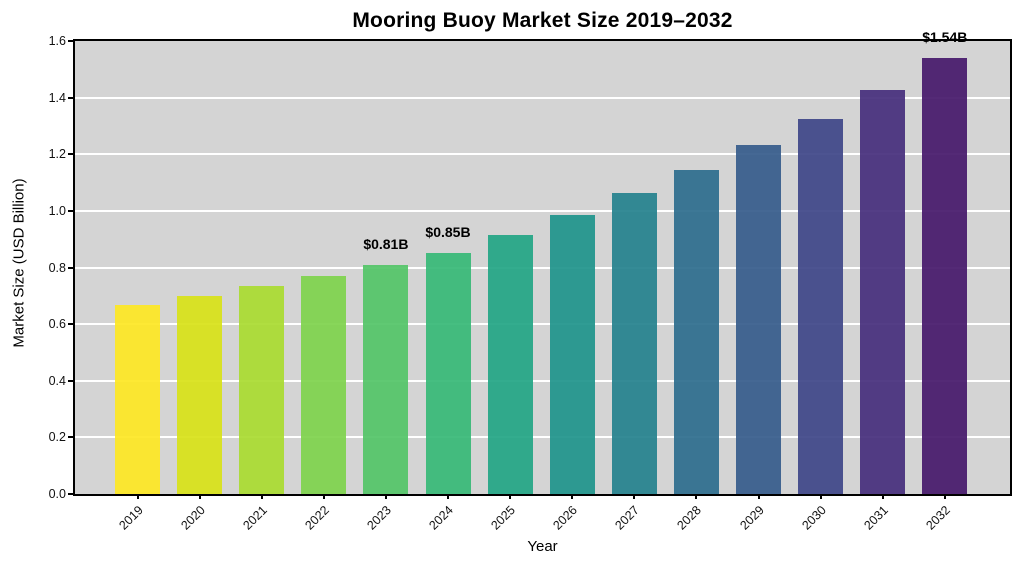  Describe the element at coordinates (261, 496) in the screenshot. I see `x-tick-mark-2021` at that location.